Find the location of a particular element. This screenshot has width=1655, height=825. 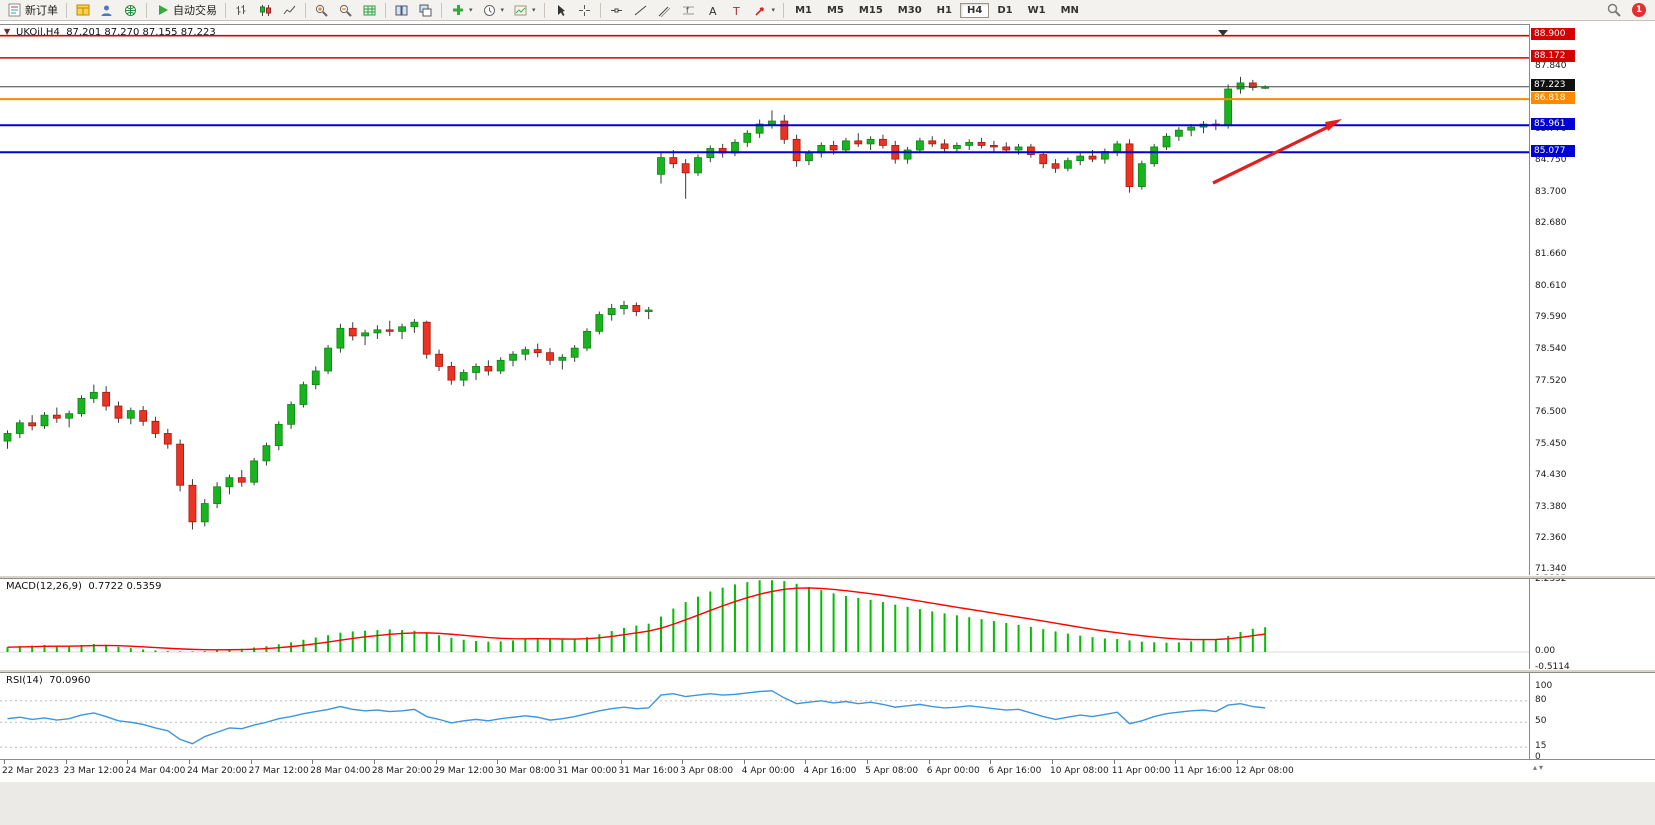

bar-chart-button is located at coordinates (241, 10).